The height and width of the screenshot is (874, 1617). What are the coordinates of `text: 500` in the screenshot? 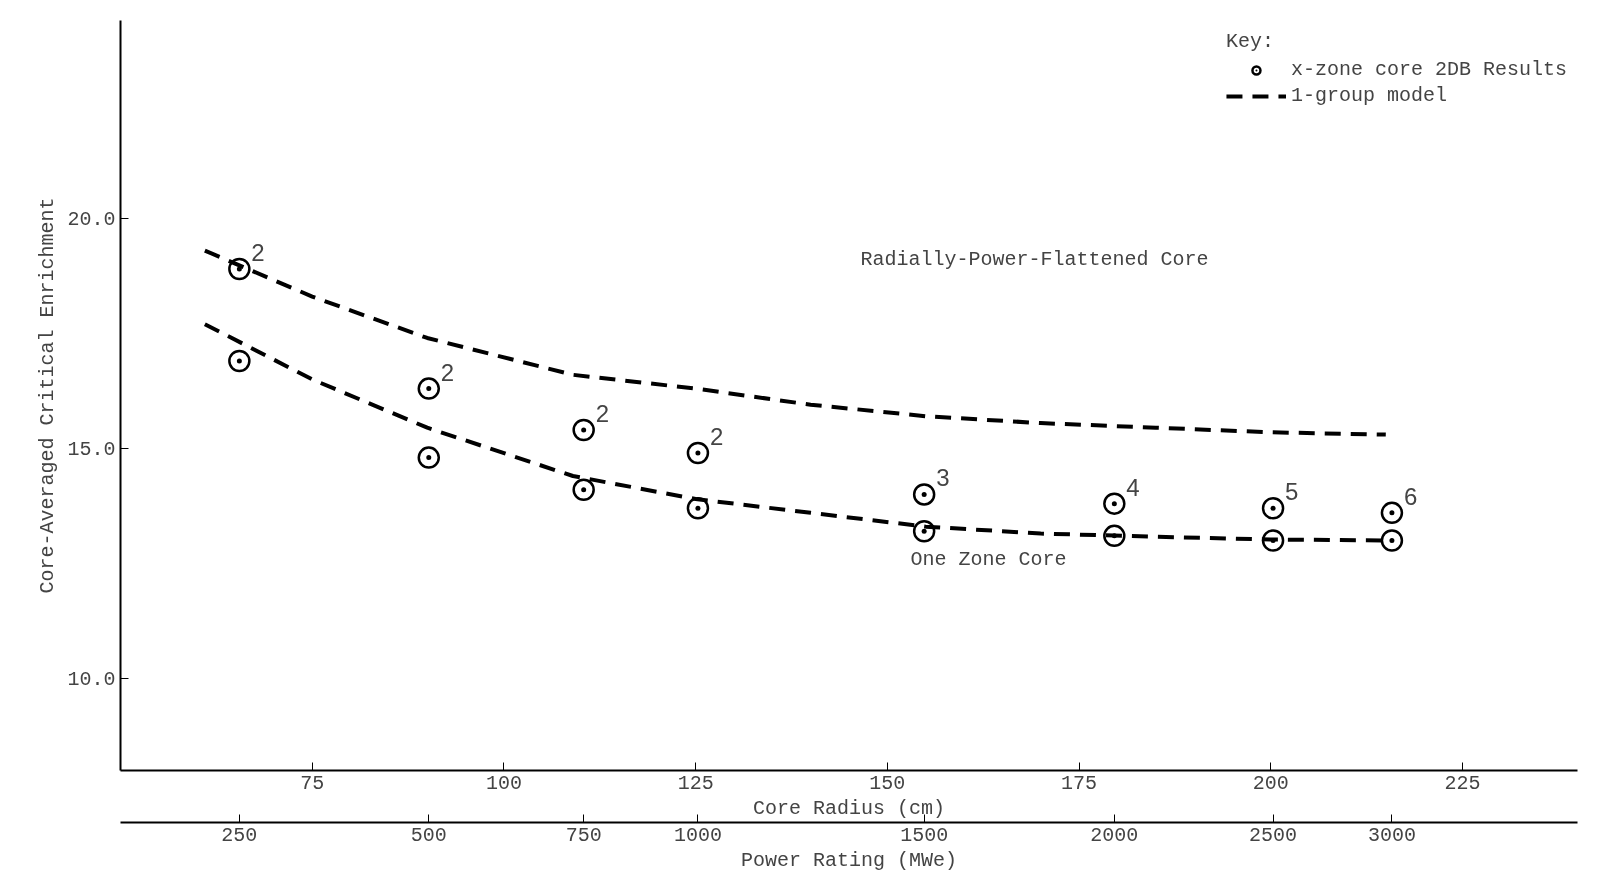 It's located at (428, 835).